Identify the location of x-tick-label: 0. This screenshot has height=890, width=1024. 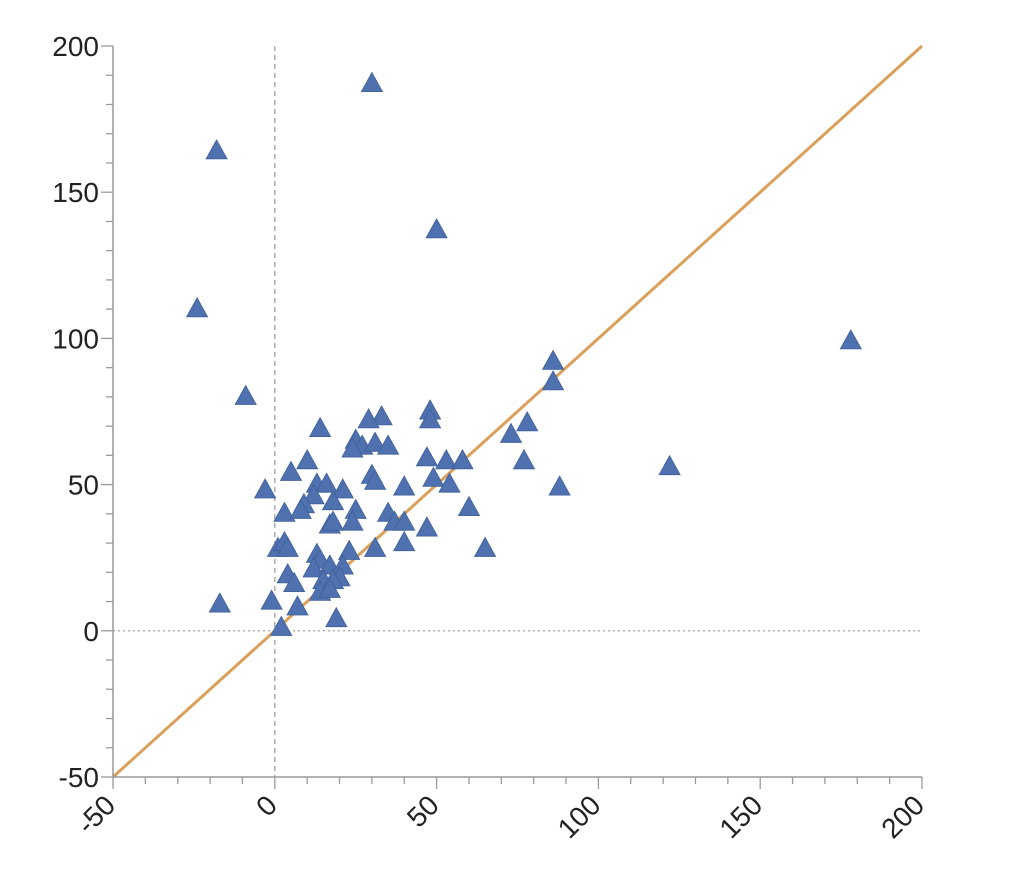
(266, 805).